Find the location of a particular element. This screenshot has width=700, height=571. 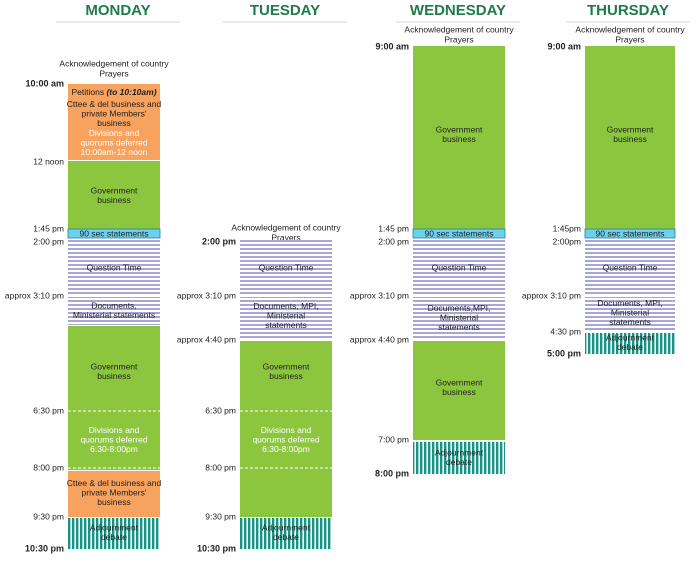

block-text: Petitions (to 10:10am) is located at coordinates (113, 92).